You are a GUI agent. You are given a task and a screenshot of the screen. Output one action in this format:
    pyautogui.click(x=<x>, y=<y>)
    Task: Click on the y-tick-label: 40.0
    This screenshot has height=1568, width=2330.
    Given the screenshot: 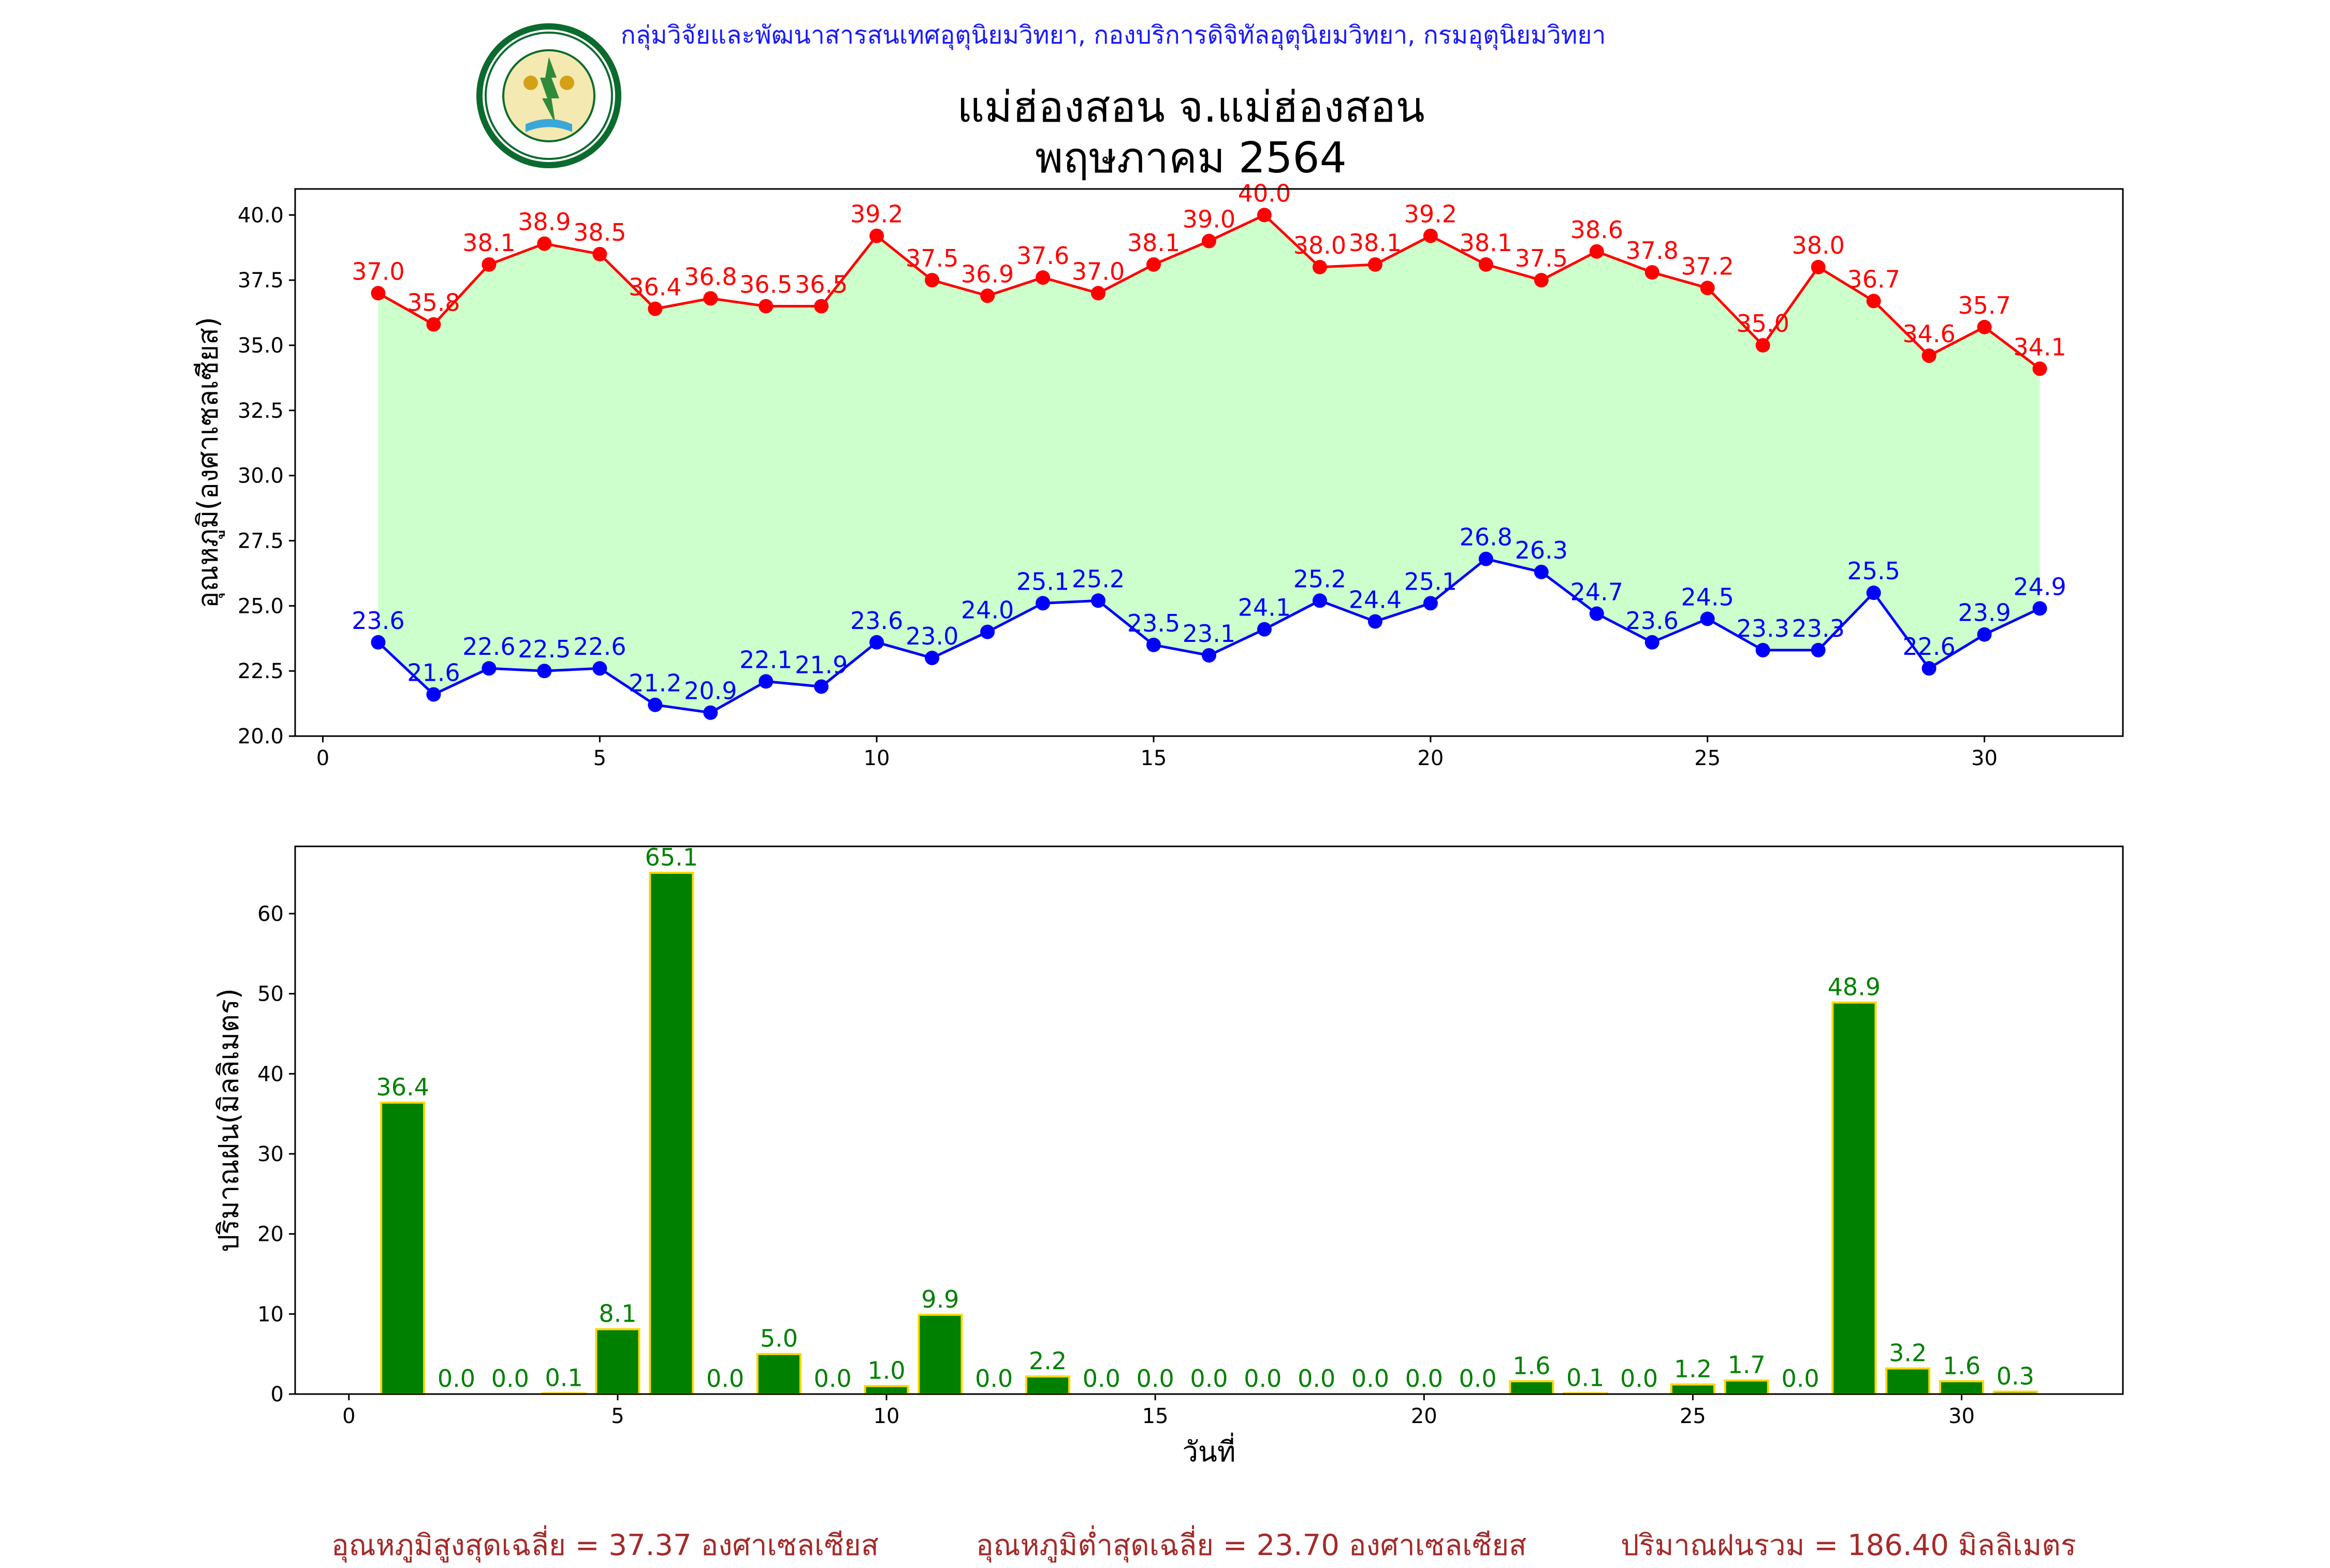 What is the action you would take?
    pyautogui.click(x=261, y=215)
    